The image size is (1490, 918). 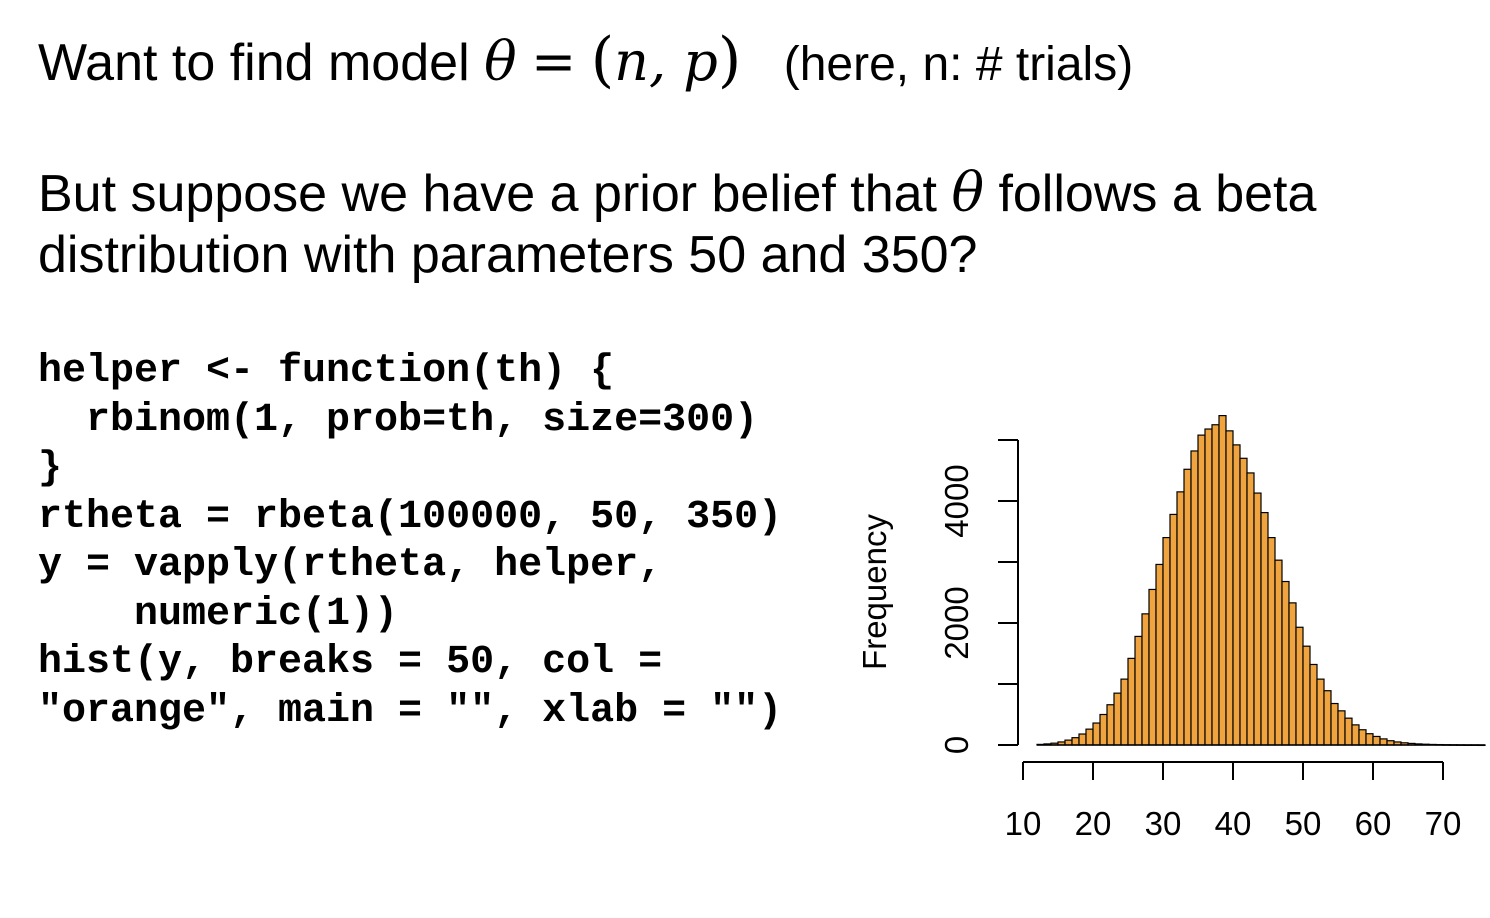 What do you see at coordinates (350, 565) in the screenshot?
I see `code-line: y = vapply(rtheta, helper,` at bounding box center [350, 565].